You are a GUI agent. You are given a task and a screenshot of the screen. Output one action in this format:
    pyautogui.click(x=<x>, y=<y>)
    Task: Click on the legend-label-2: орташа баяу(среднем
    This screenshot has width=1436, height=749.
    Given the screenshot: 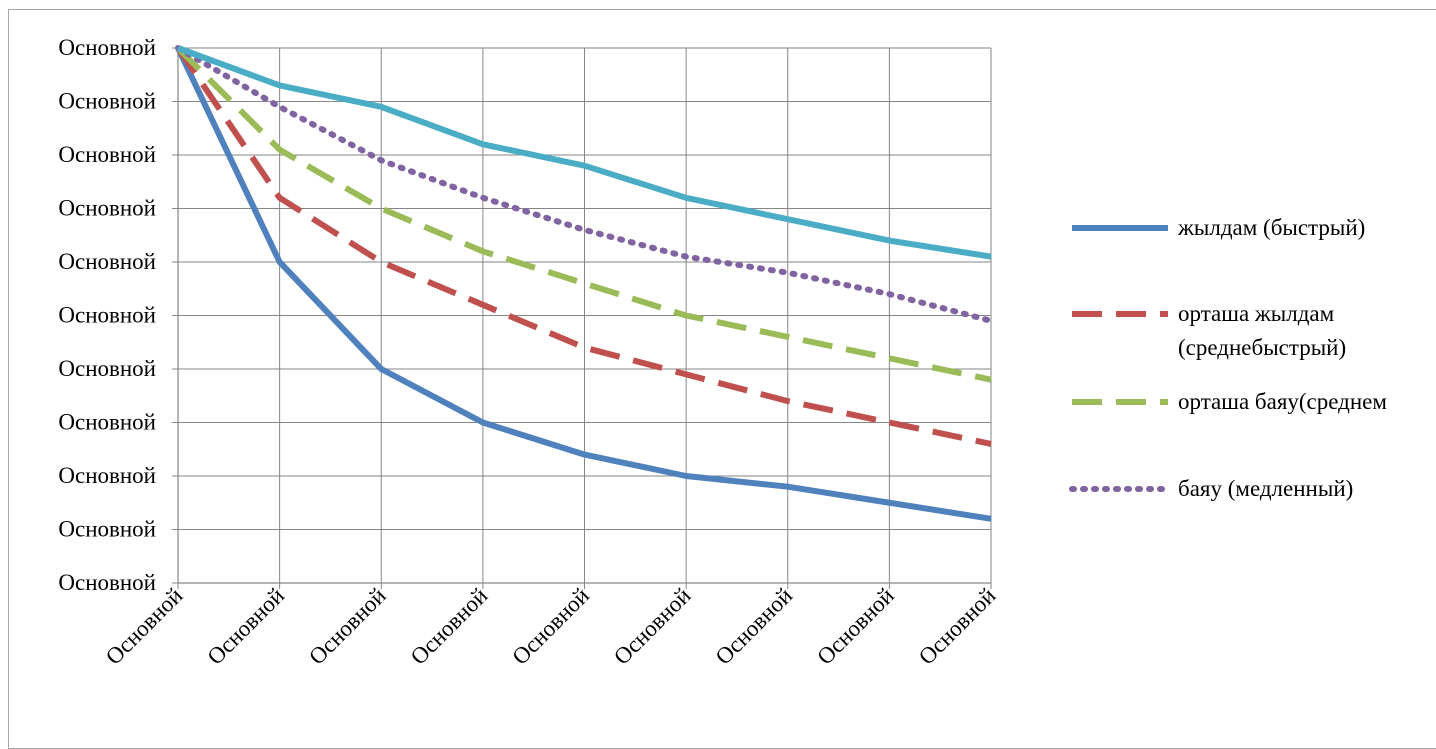 What is the action you would take?
    pyautogui.click(x=1282, y=401)
    